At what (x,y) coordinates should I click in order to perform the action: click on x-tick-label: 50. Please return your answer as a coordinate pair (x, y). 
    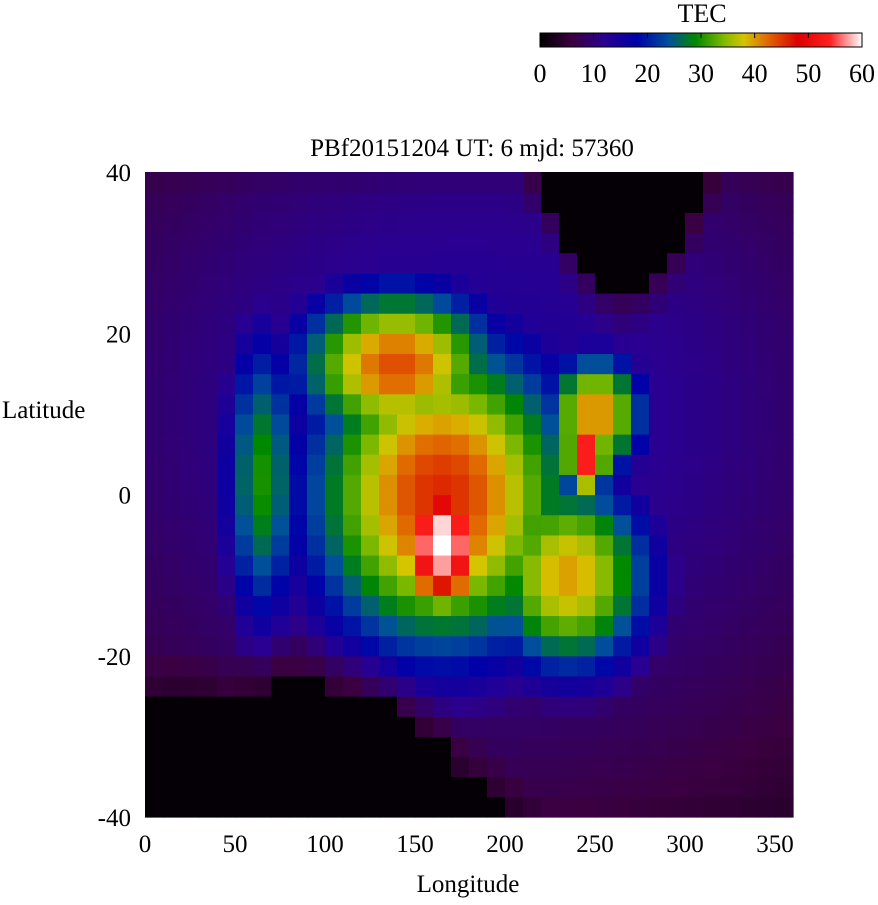
    Looking at the image, I should click on (235, 844).